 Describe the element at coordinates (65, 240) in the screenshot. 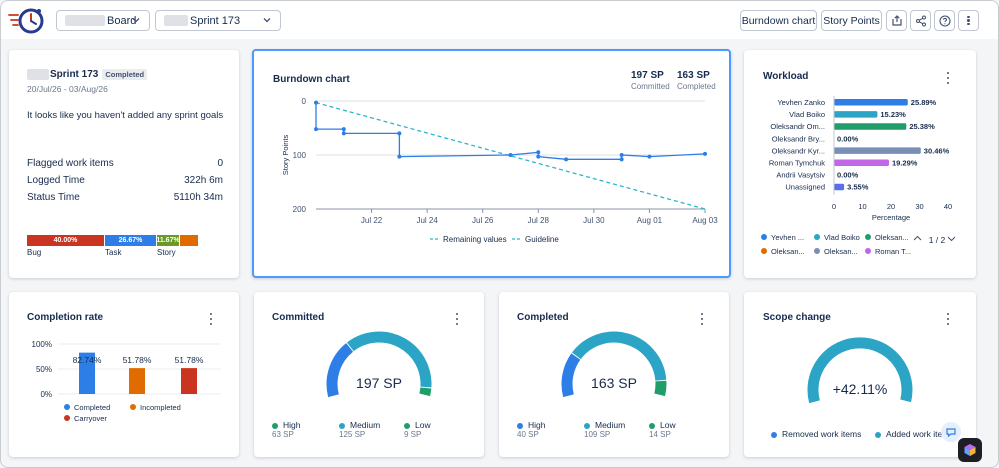

I see `issue-type-segment: 40.00%` at that location.